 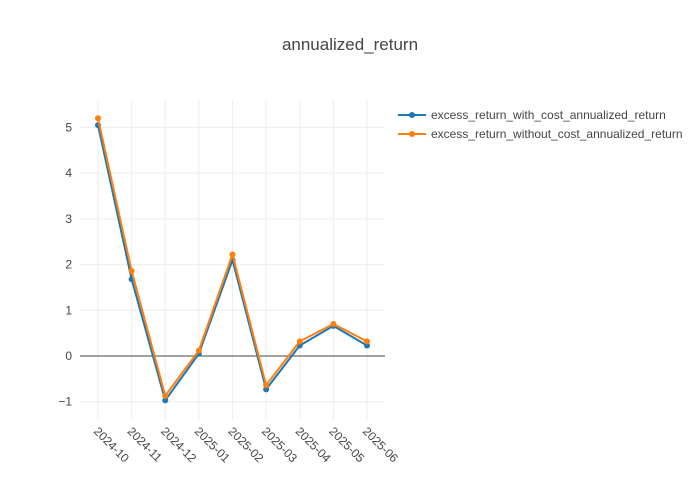 I want to click on x-tick-label: 2025-06, so click(x=380, y=444).